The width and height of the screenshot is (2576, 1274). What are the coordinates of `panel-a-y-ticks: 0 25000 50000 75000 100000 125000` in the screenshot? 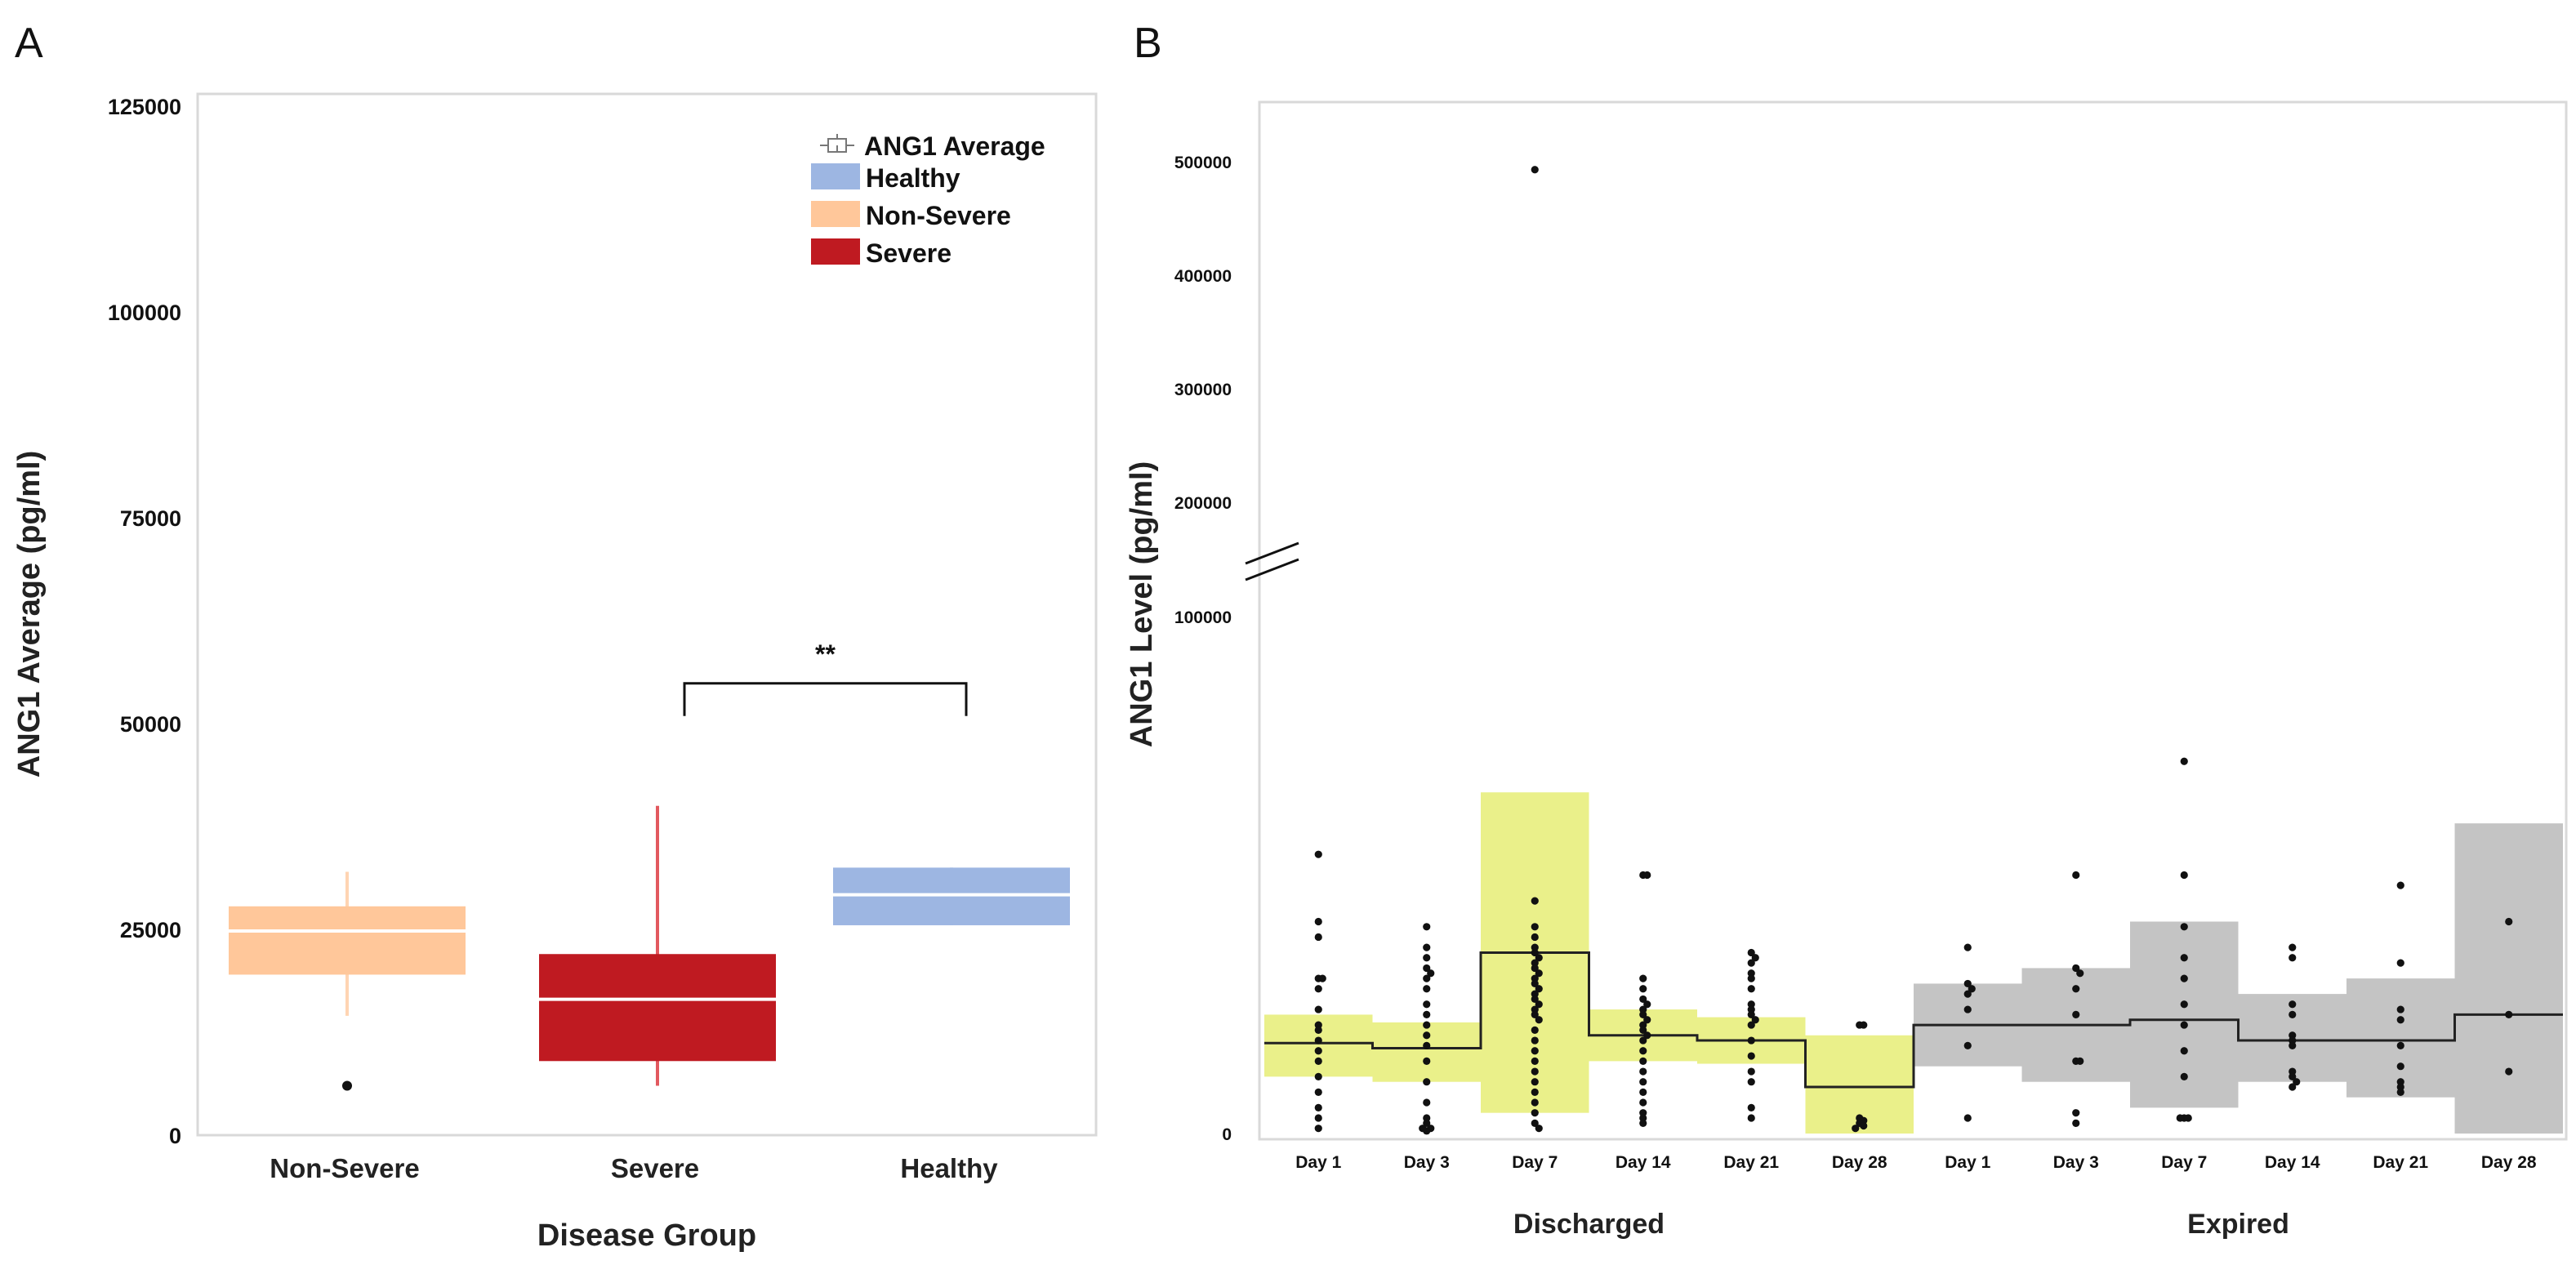 It's located at (144, 621).